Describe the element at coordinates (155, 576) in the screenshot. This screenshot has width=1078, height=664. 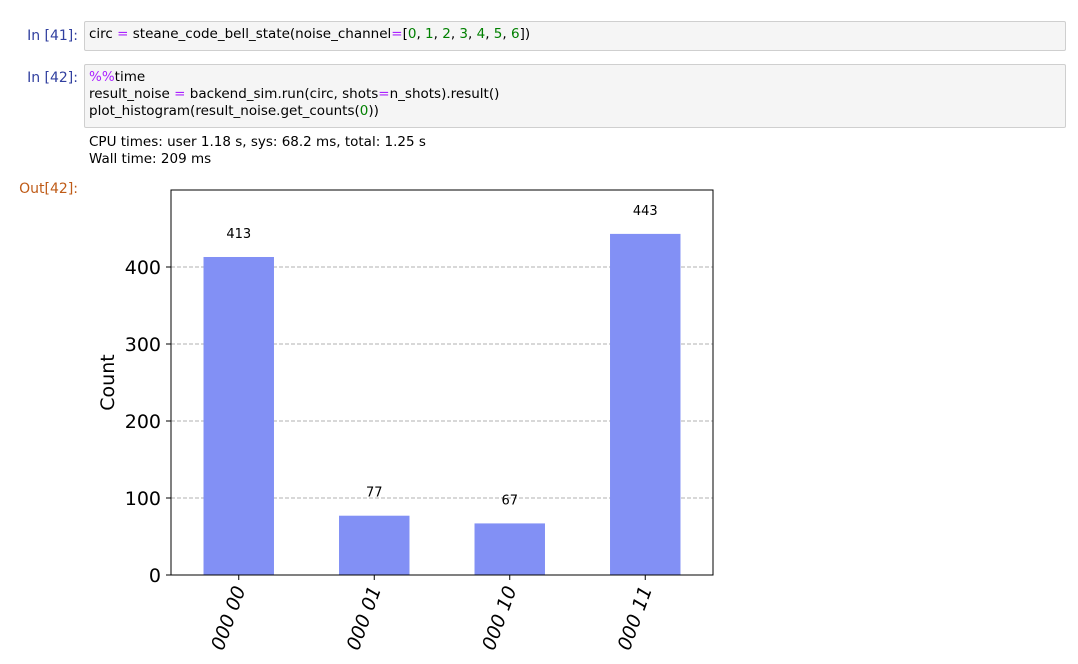
I see `y-tick-label: 0` at that location.